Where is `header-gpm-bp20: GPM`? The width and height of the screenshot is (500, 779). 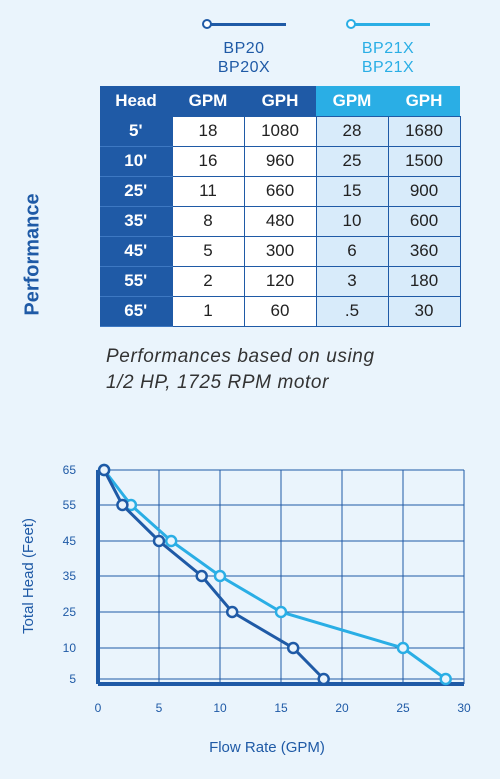
header-gpm-bp20: GPM is located at coordinates (208, 101).